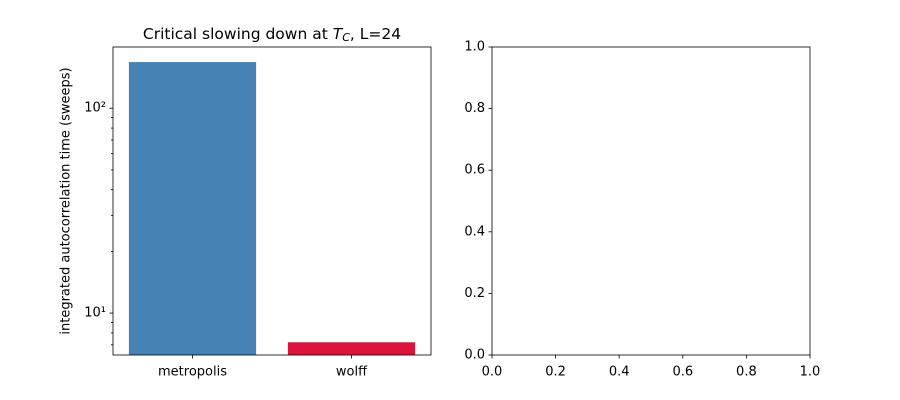 This screenshot has width=900, height=400. Describe the element at coordinates (474, 231) in the screenshot. I see `y-tick-label: 0.4` at that location.